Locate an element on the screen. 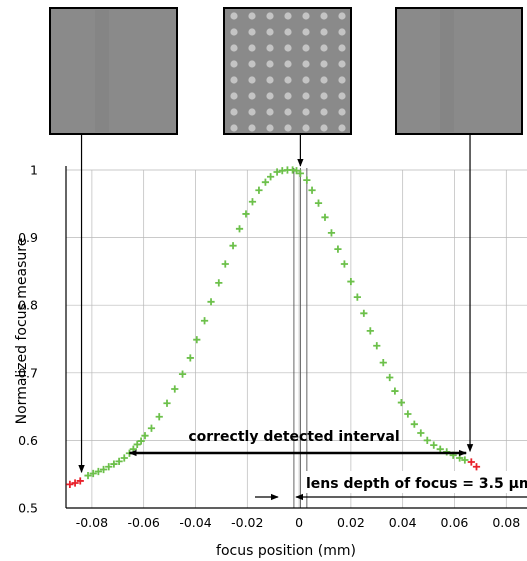  y-tick-label: 0.9 is located at coordinates (28, 237).